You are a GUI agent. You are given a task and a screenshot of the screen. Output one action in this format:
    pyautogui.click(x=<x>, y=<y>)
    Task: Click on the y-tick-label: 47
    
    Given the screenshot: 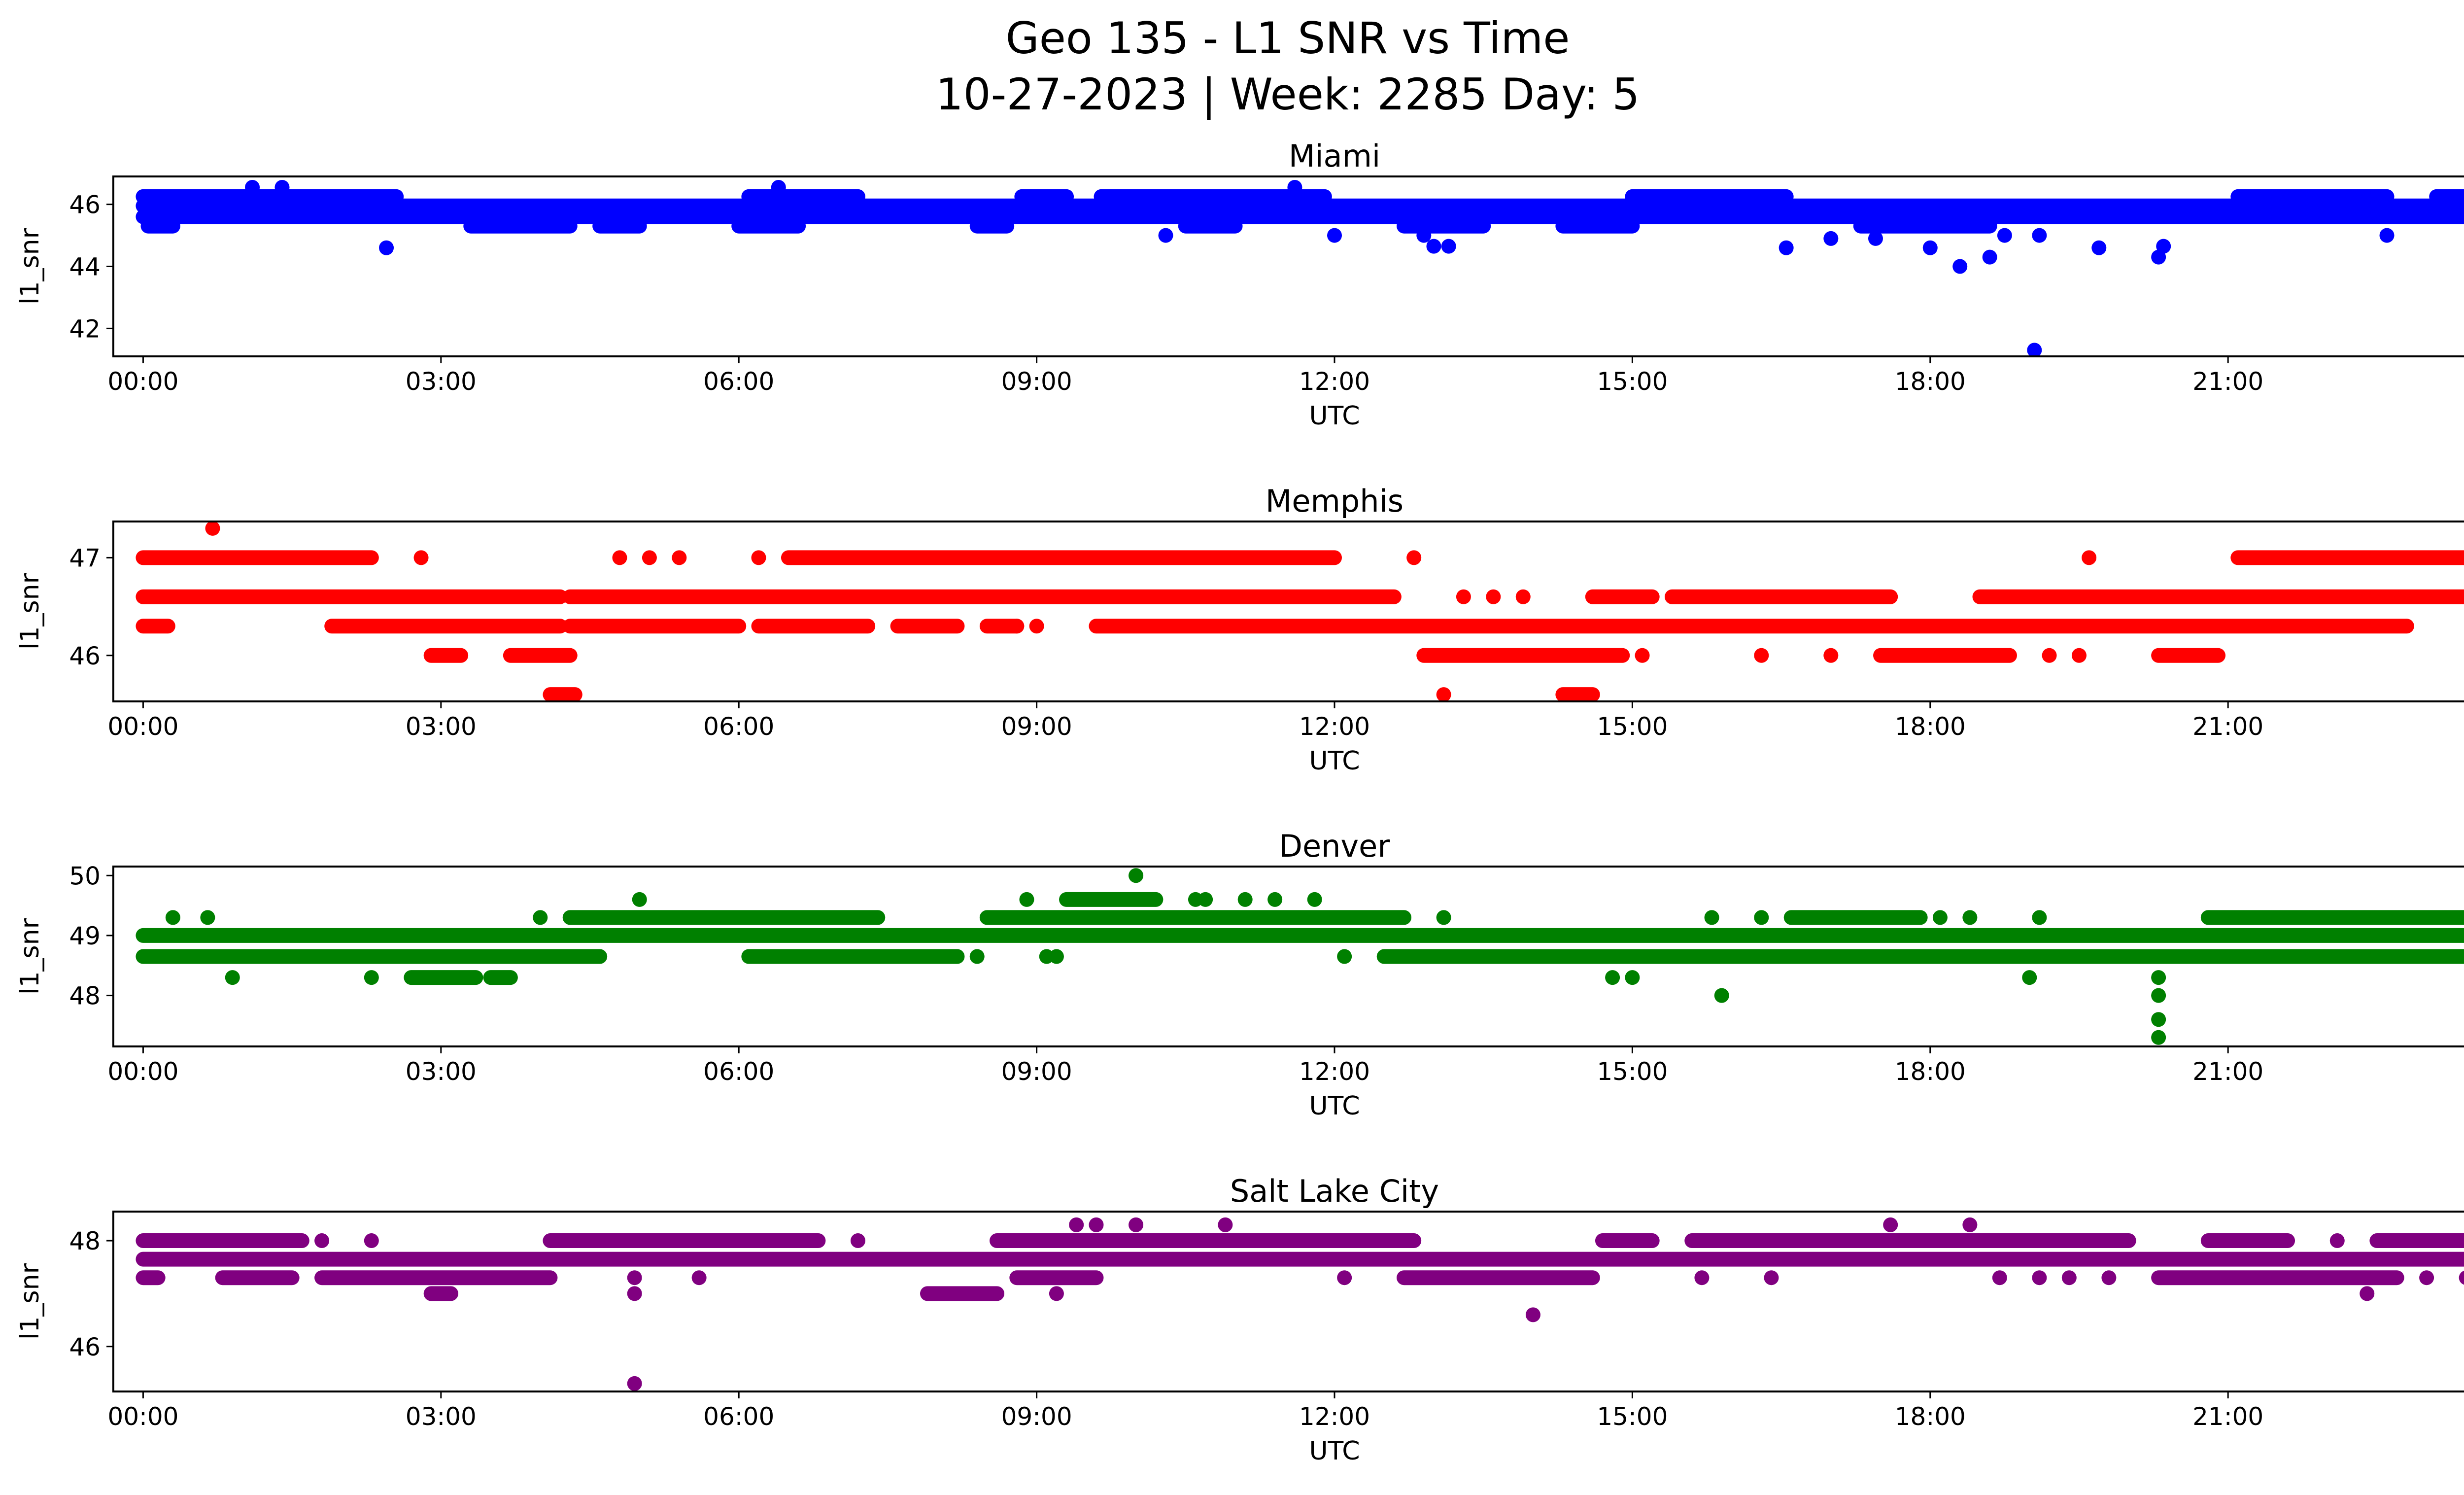 What is the action you would take?
    pyautogui.click(x=85, y=558)
    